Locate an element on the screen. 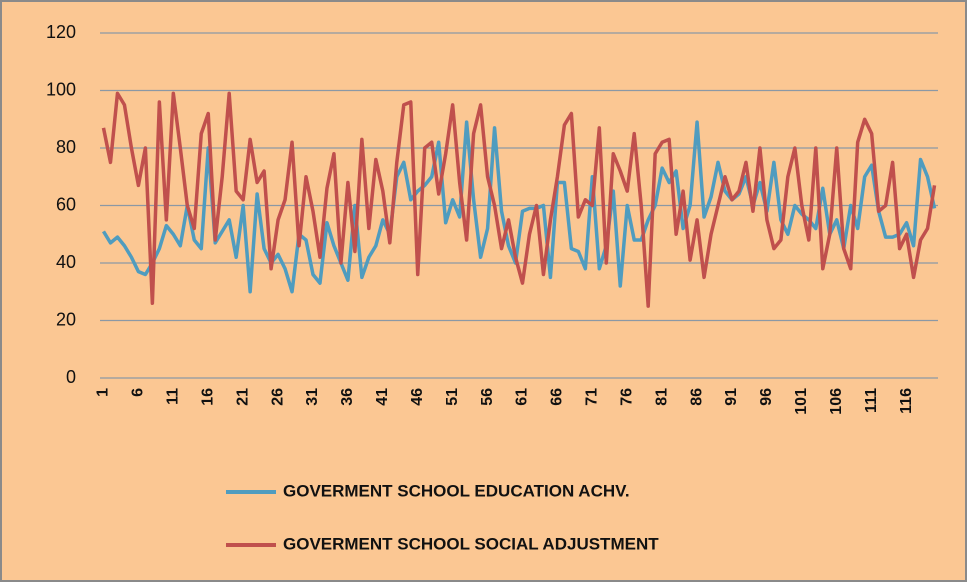  legend-label: GOVERMENT SCHOOL EDUCATION ACHV. is located at coordinates (456, 490).